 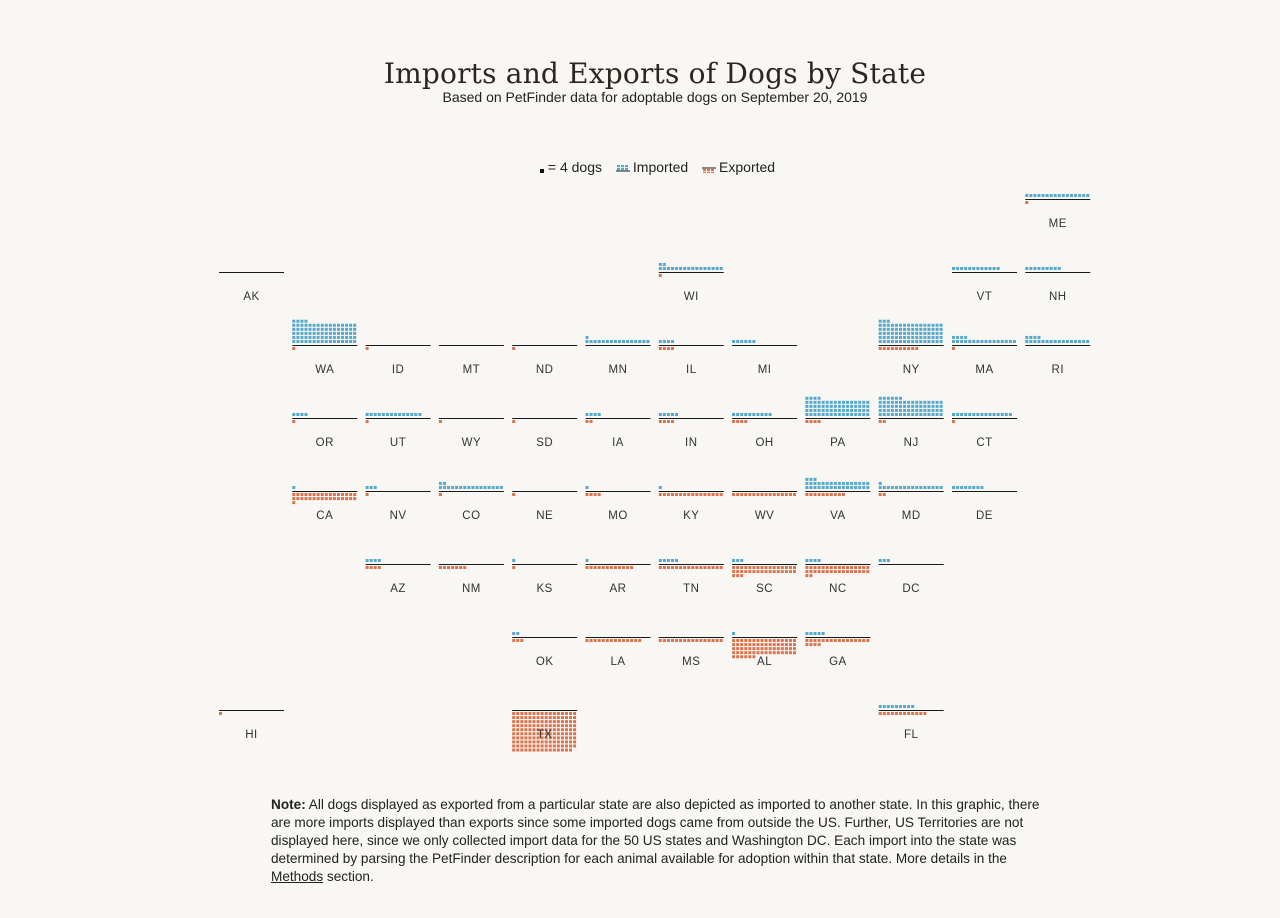 I want to click on methods-link: Methods, so click(x=297, y=876).